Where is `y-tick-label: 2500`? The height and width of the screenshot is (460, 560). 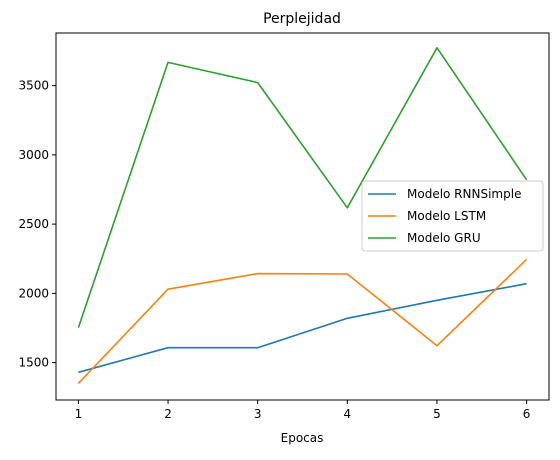 y-tick-label: 2500 is located at coordinates (33, 224).